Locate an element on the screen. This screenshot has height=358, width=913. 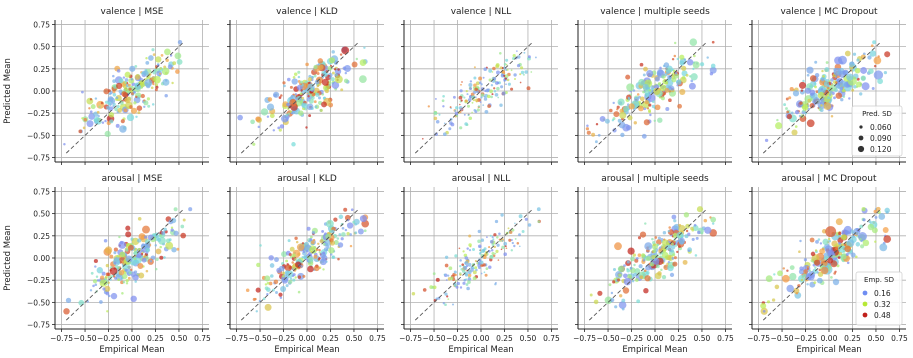
panel-title: arousal | NLL is located at coordinates (481, 179).